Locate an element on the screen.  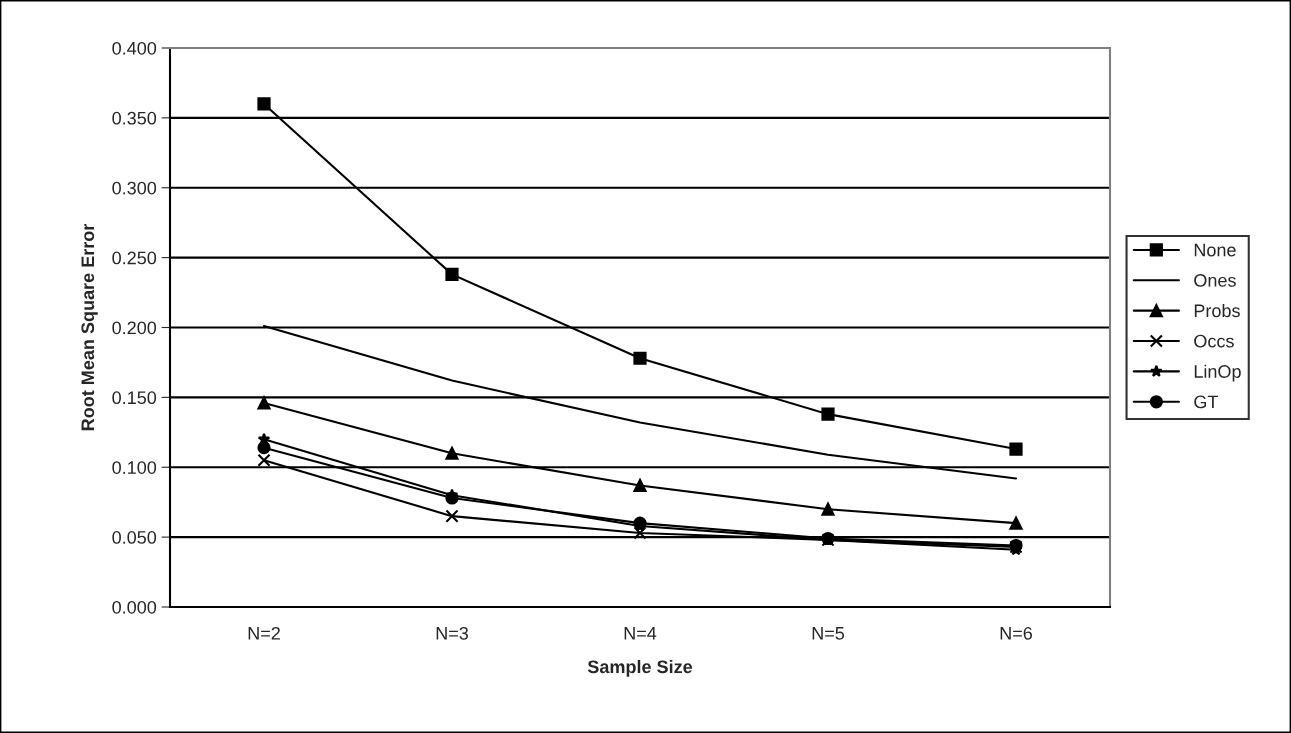
legend-label: GT is located at coordinates (1206, 402).